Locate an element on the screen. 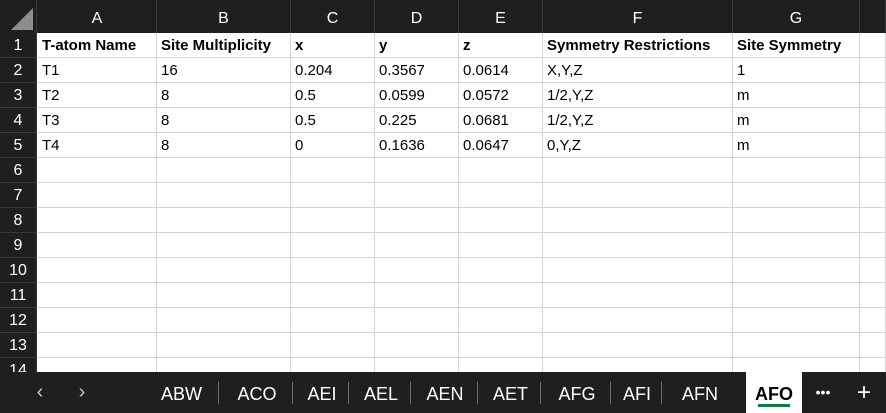  cell-c14 is located at coordinates (333, 365).